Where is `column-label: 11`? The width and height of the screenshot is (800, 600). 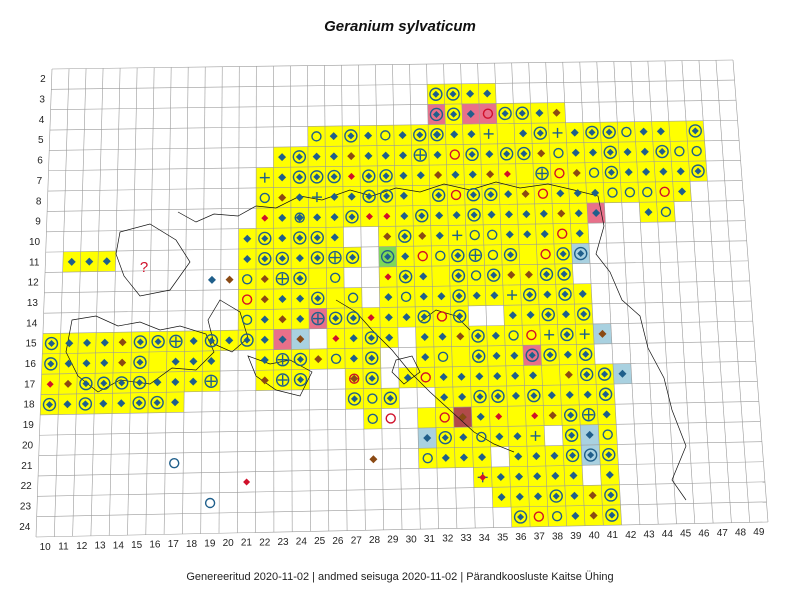 column-label: 11 is located at coordinates (63, 546).